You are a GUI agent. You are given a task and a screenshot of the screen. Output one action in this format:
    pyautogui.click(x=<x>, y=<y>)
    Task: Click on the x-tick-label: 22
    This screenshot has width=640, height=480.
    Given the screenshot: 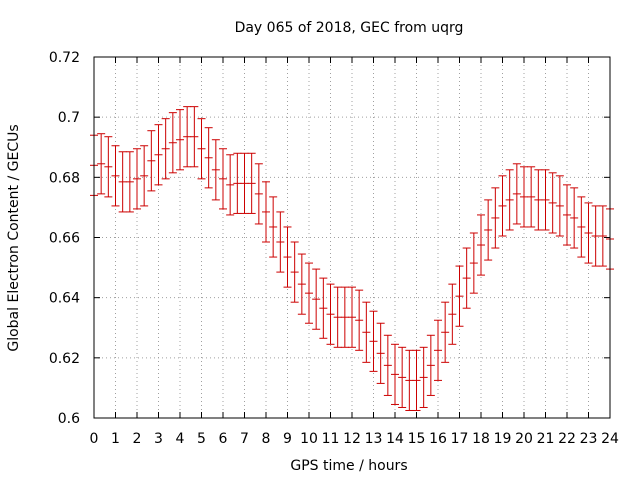 What is the action you would take?
    pyautogui.click(x=567, y=439)
    